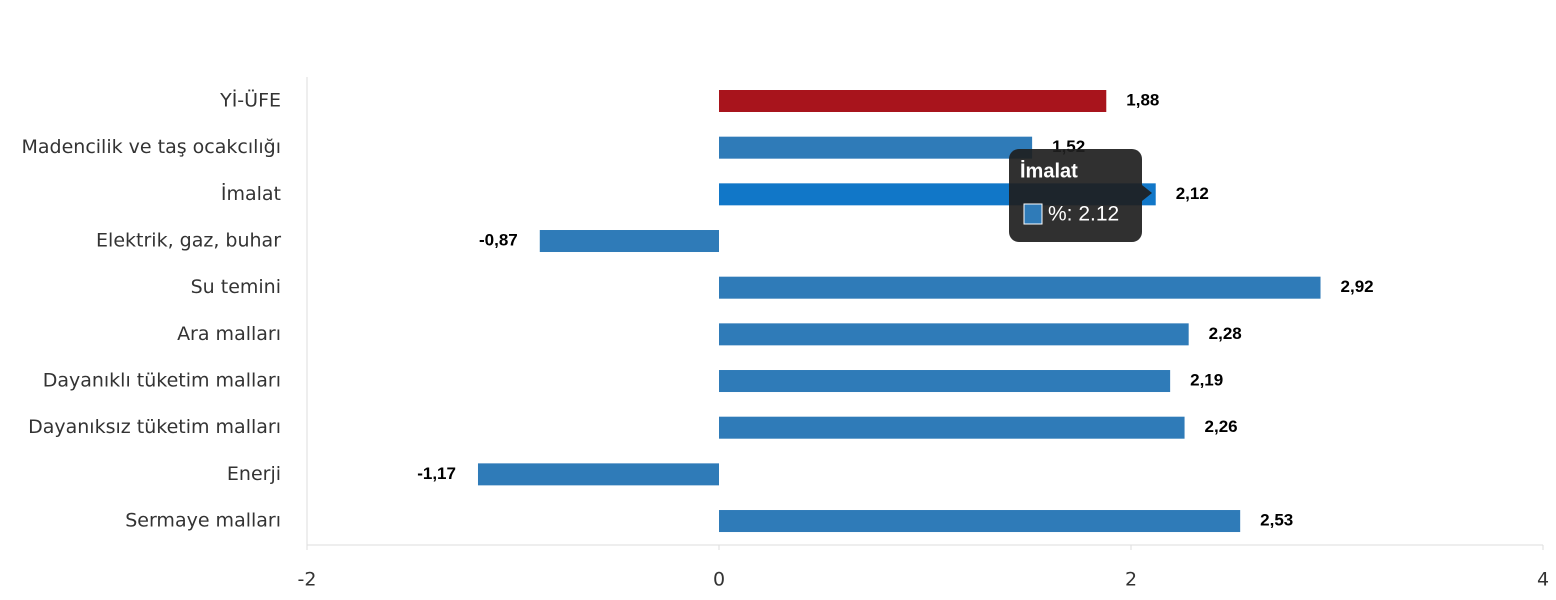  What do you see at coordinates (1142, 99) in the screenshot?
I see `value-label: 1,88` at bounding box center [1142, 99].